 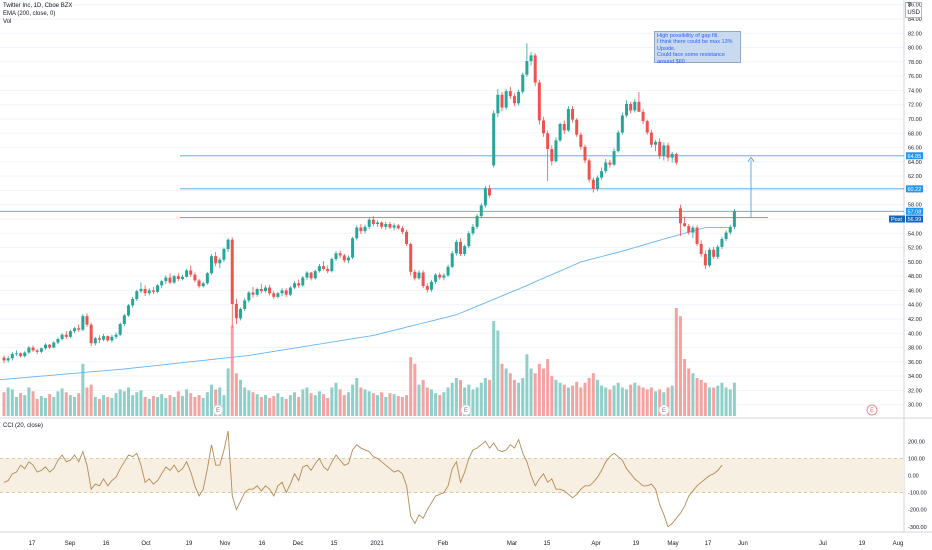 I want to click on earnings-circle, so click(x=466, y=410).